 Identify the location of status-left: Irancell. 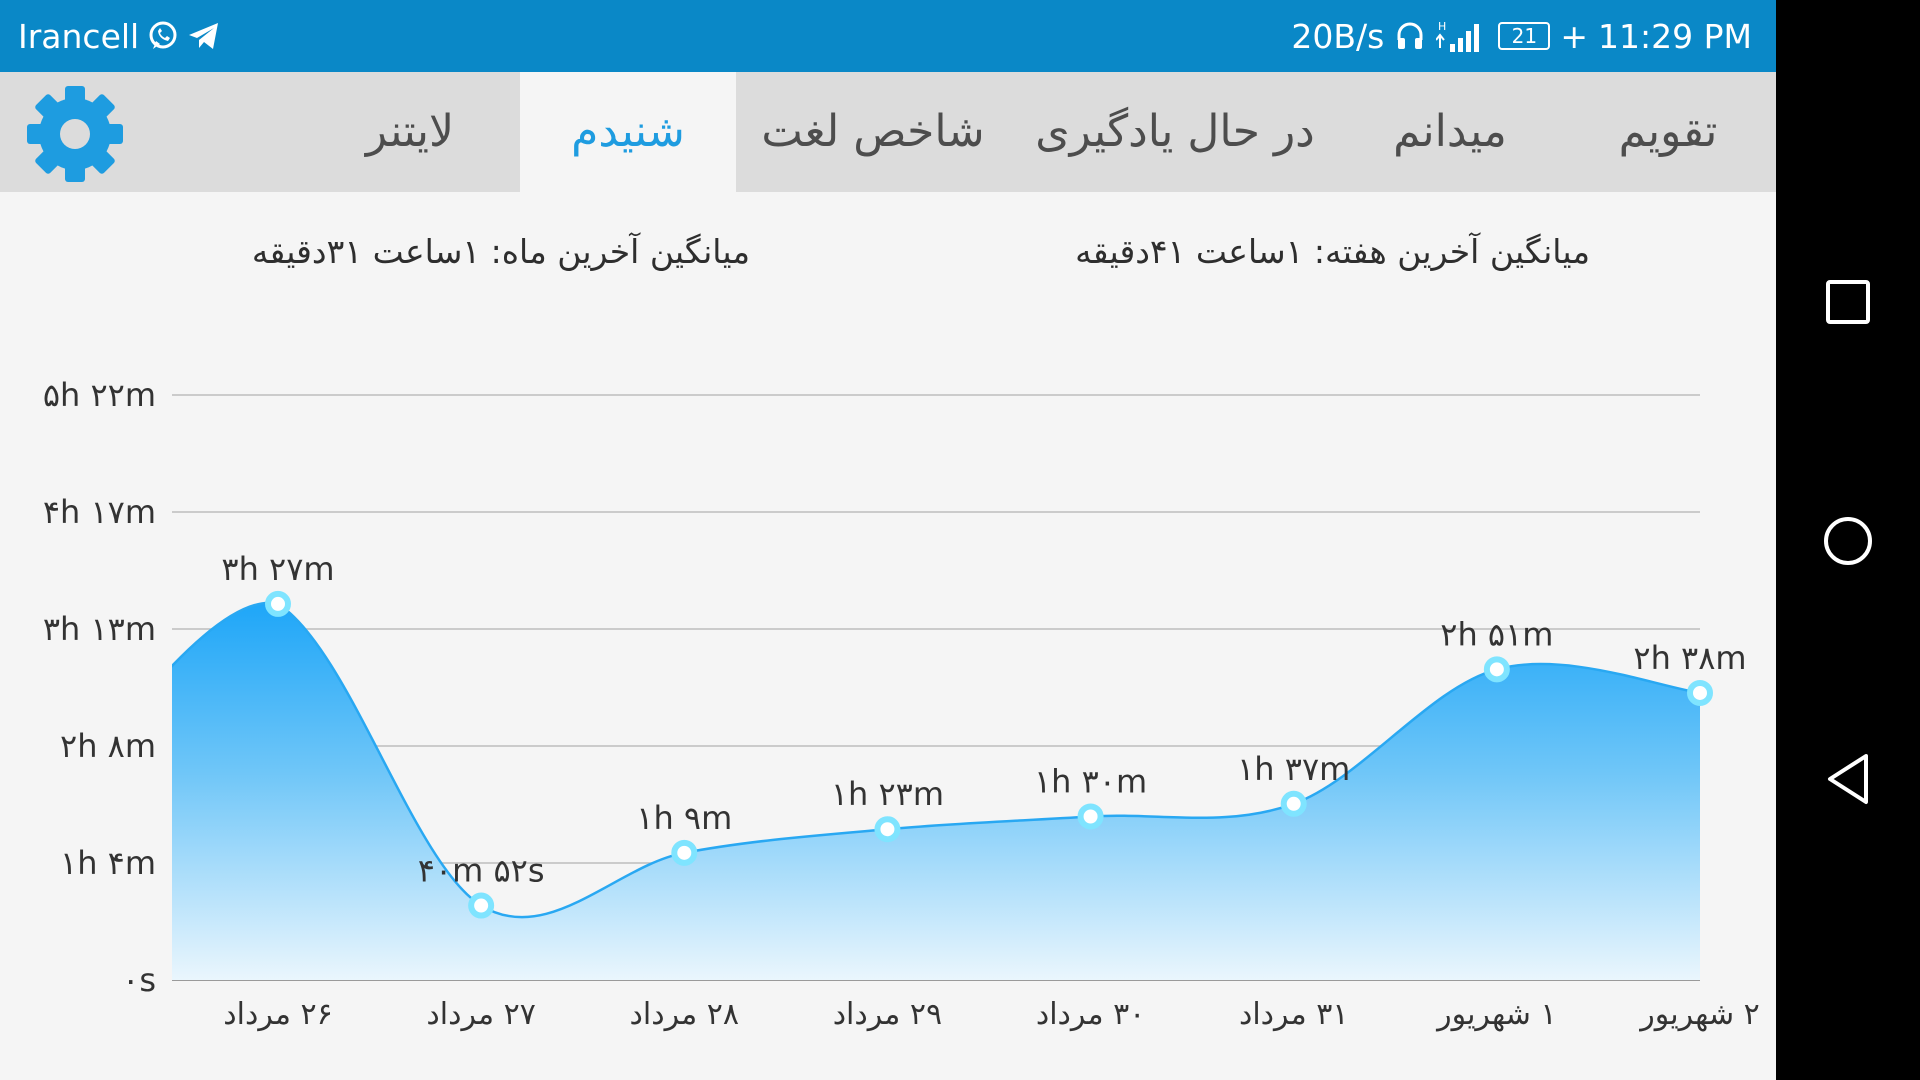
(119, 36).